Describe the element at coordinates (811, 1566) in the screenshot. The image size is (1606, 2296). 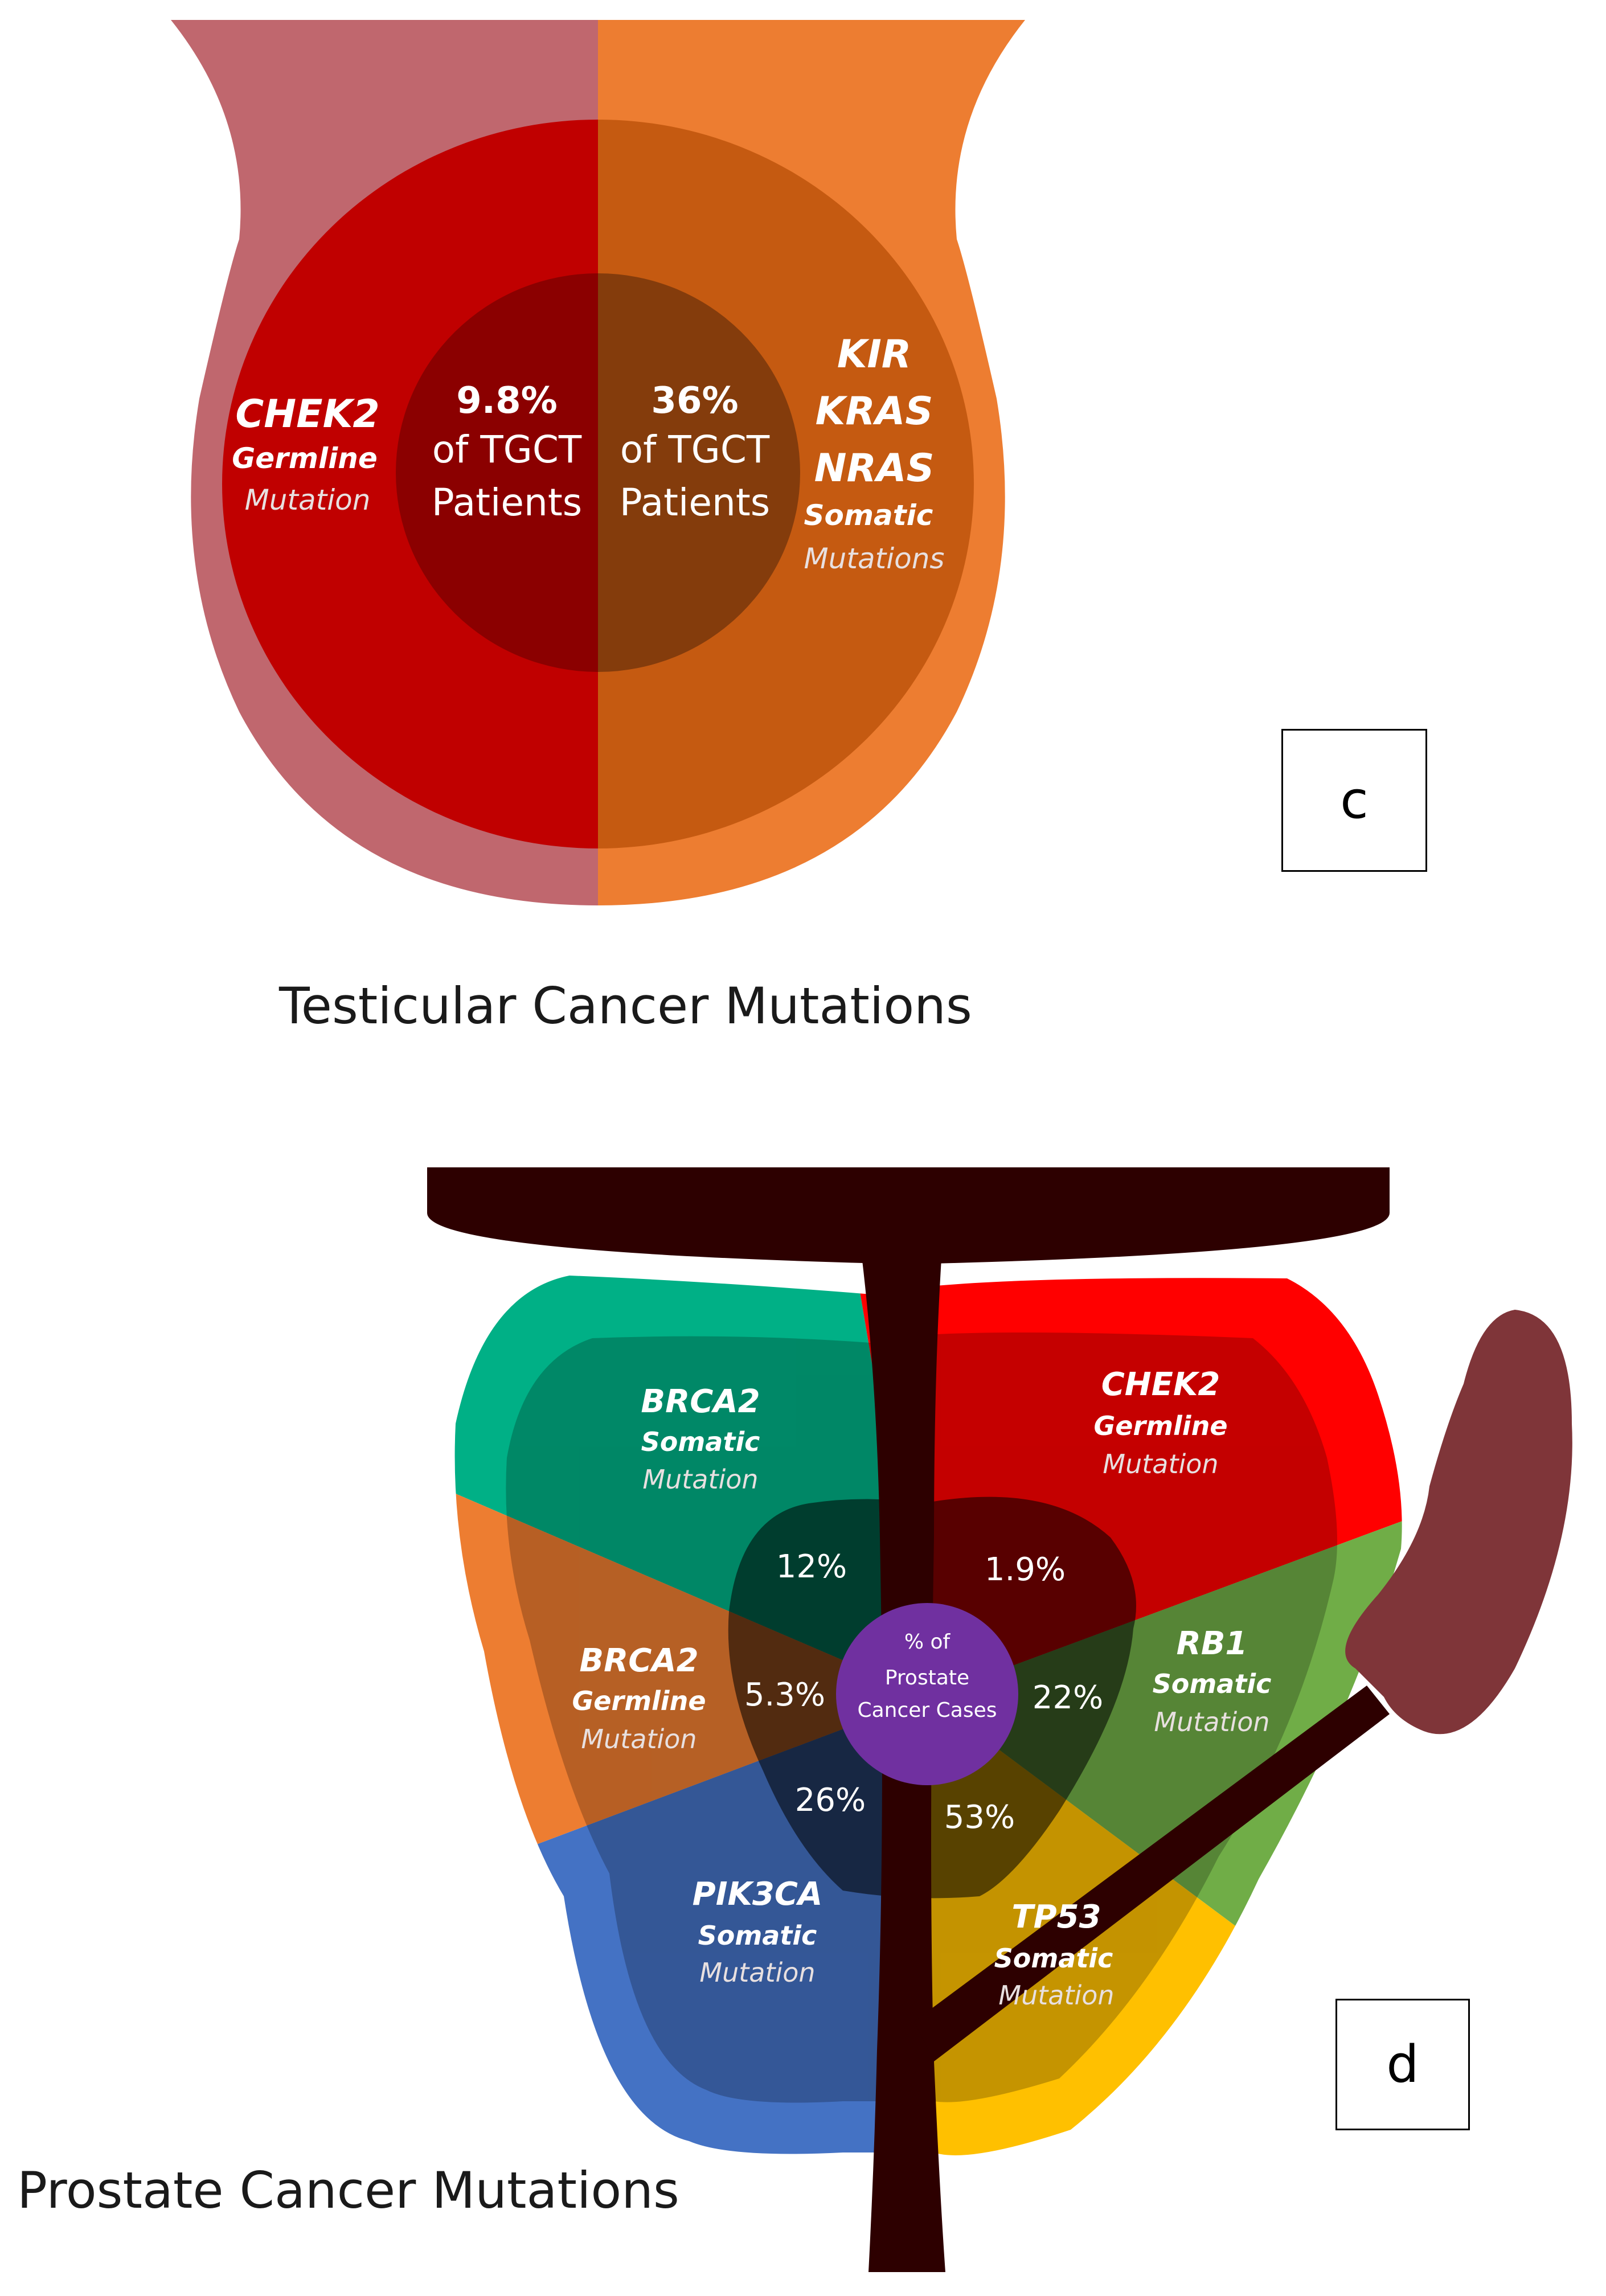
I see `pct-brca2-somatic: 12%` at that location.